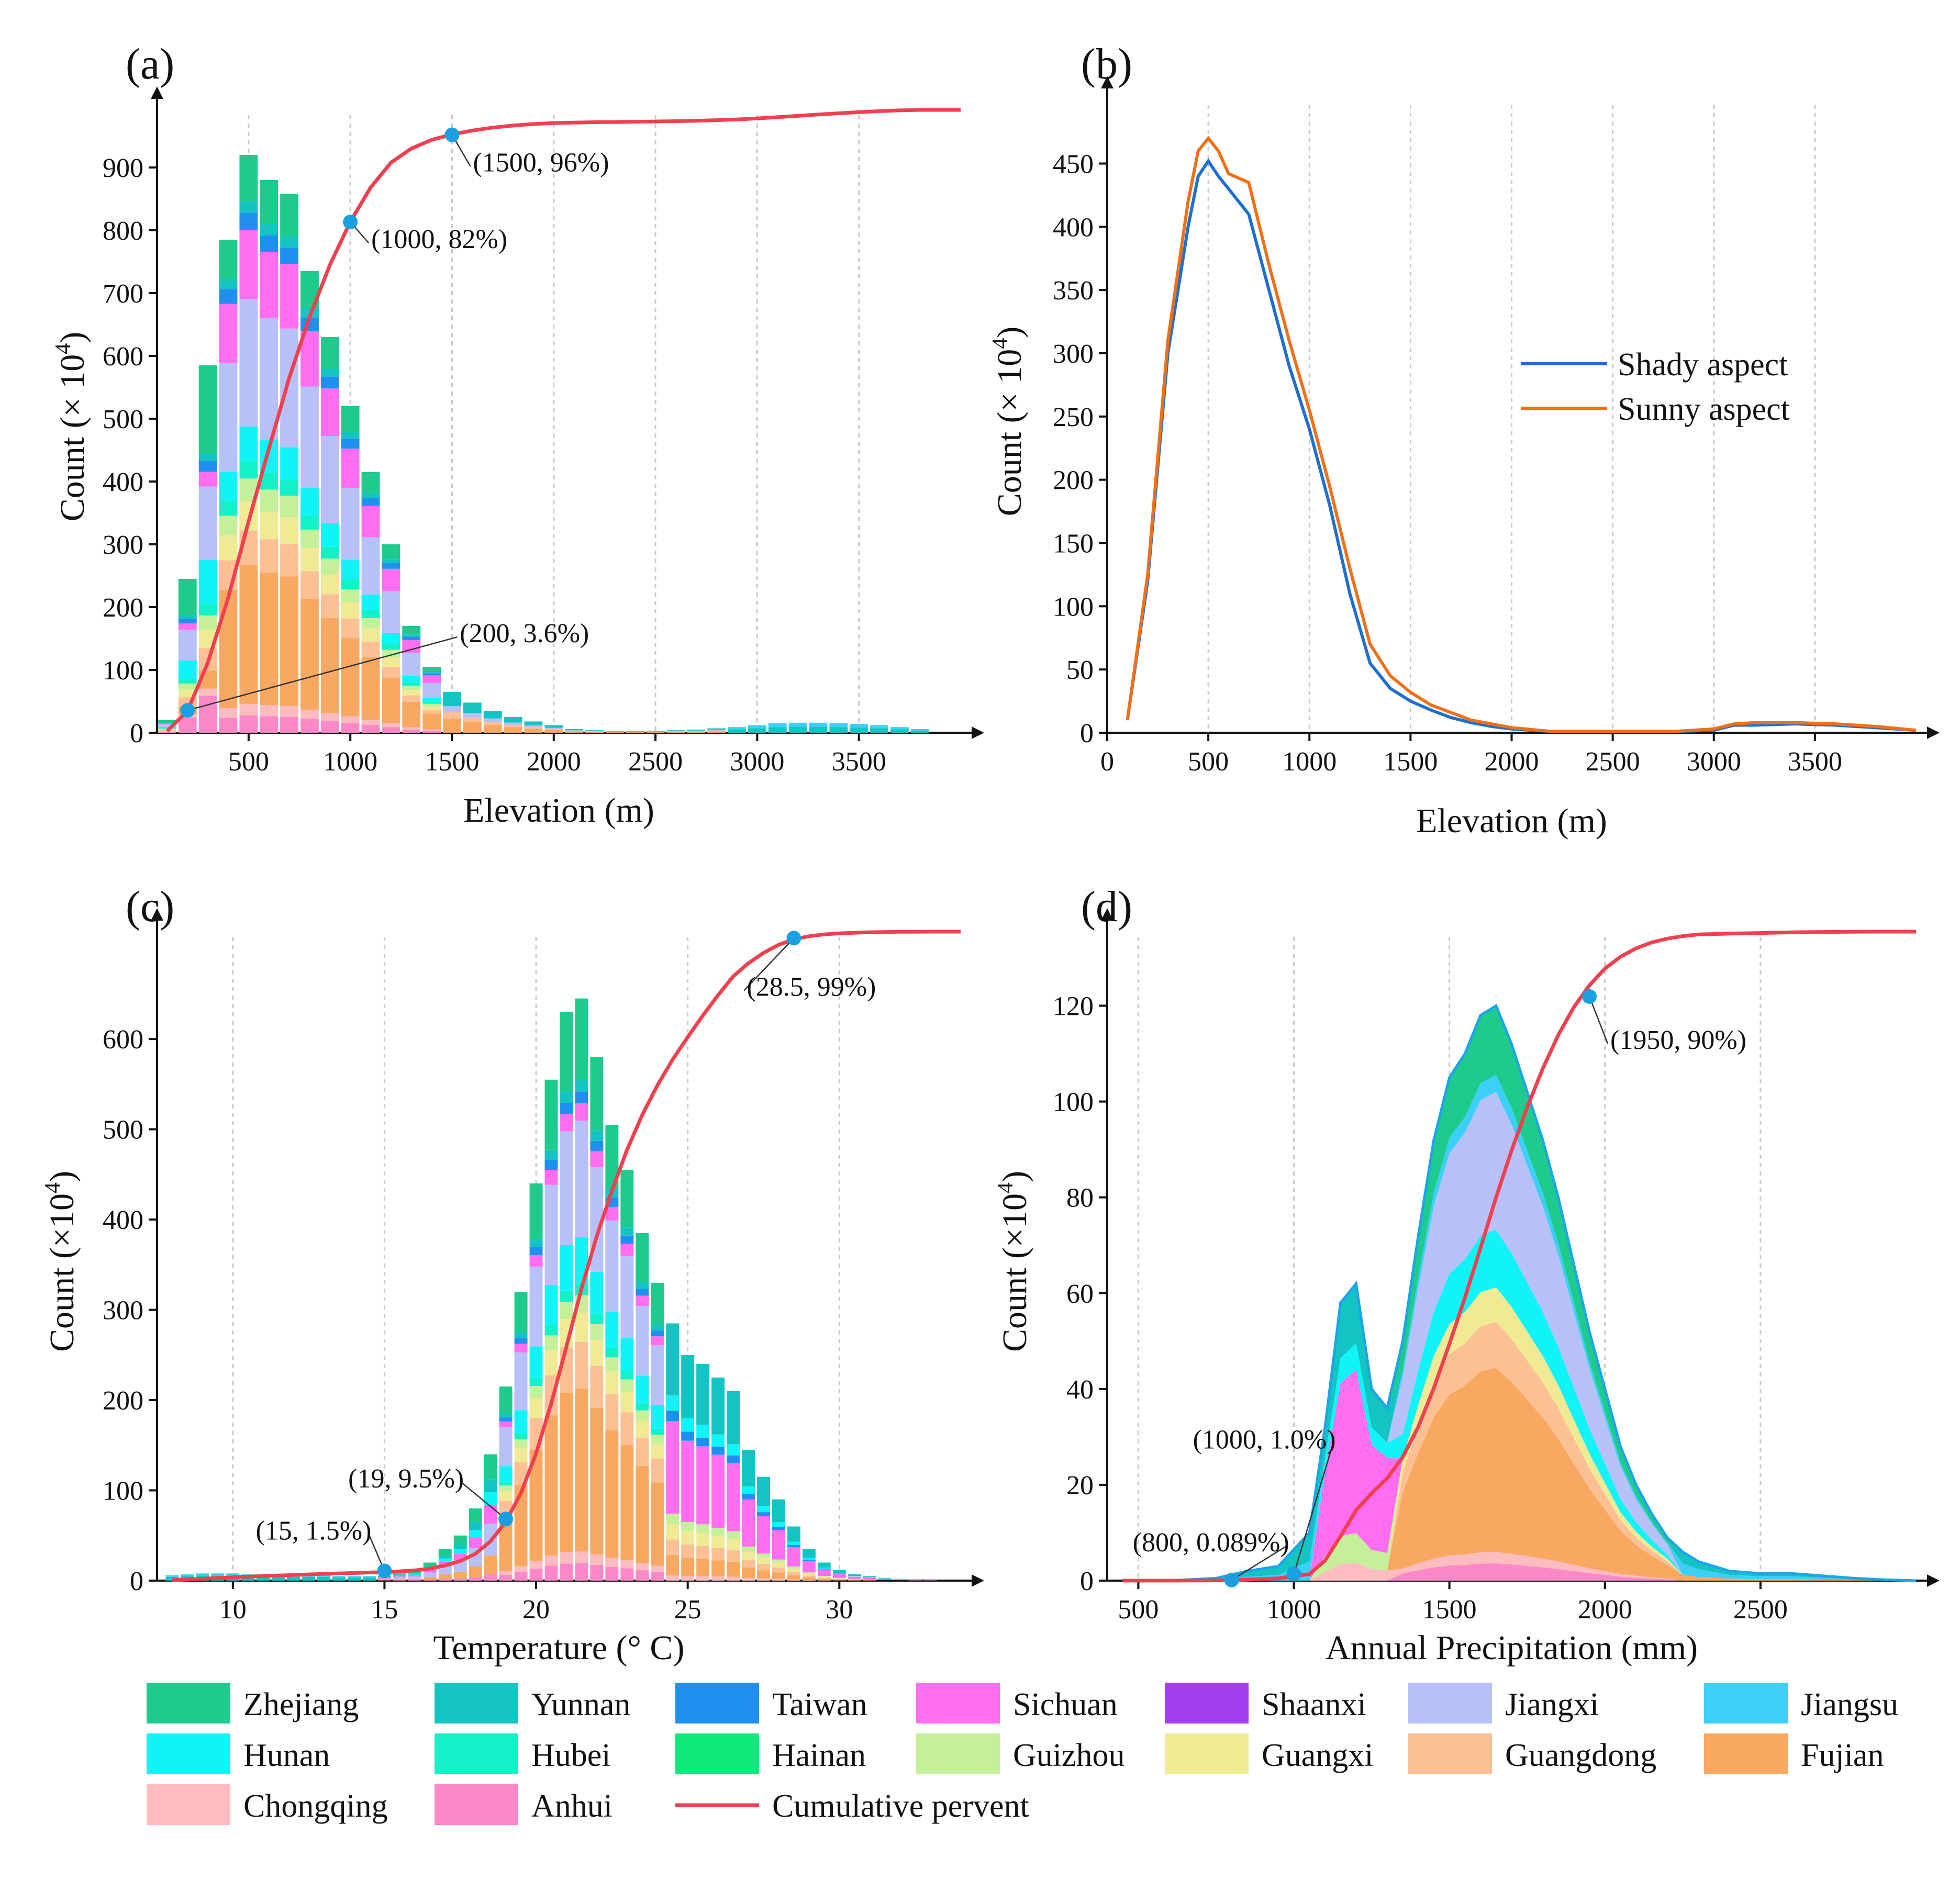 This screenshot has height=1880, width=1960. What do you see at coordinates (1073, 165) in the screenshot?
I see `y-tick-label: 450` at bounding box center [1073, 165].